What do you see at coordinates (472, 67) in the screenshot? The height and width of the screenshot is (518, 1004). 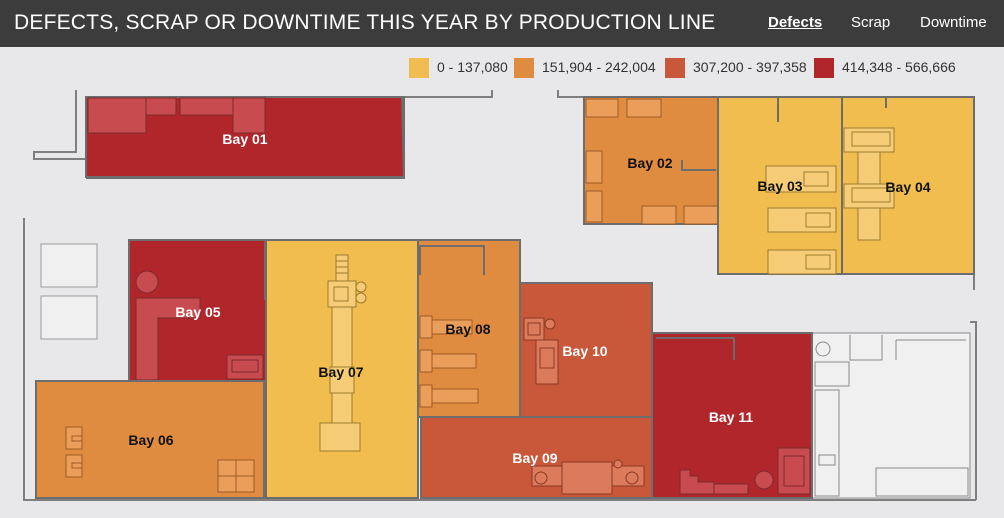 I see `legend-label: 0 - 137,080` at bounding box center [472, 67].